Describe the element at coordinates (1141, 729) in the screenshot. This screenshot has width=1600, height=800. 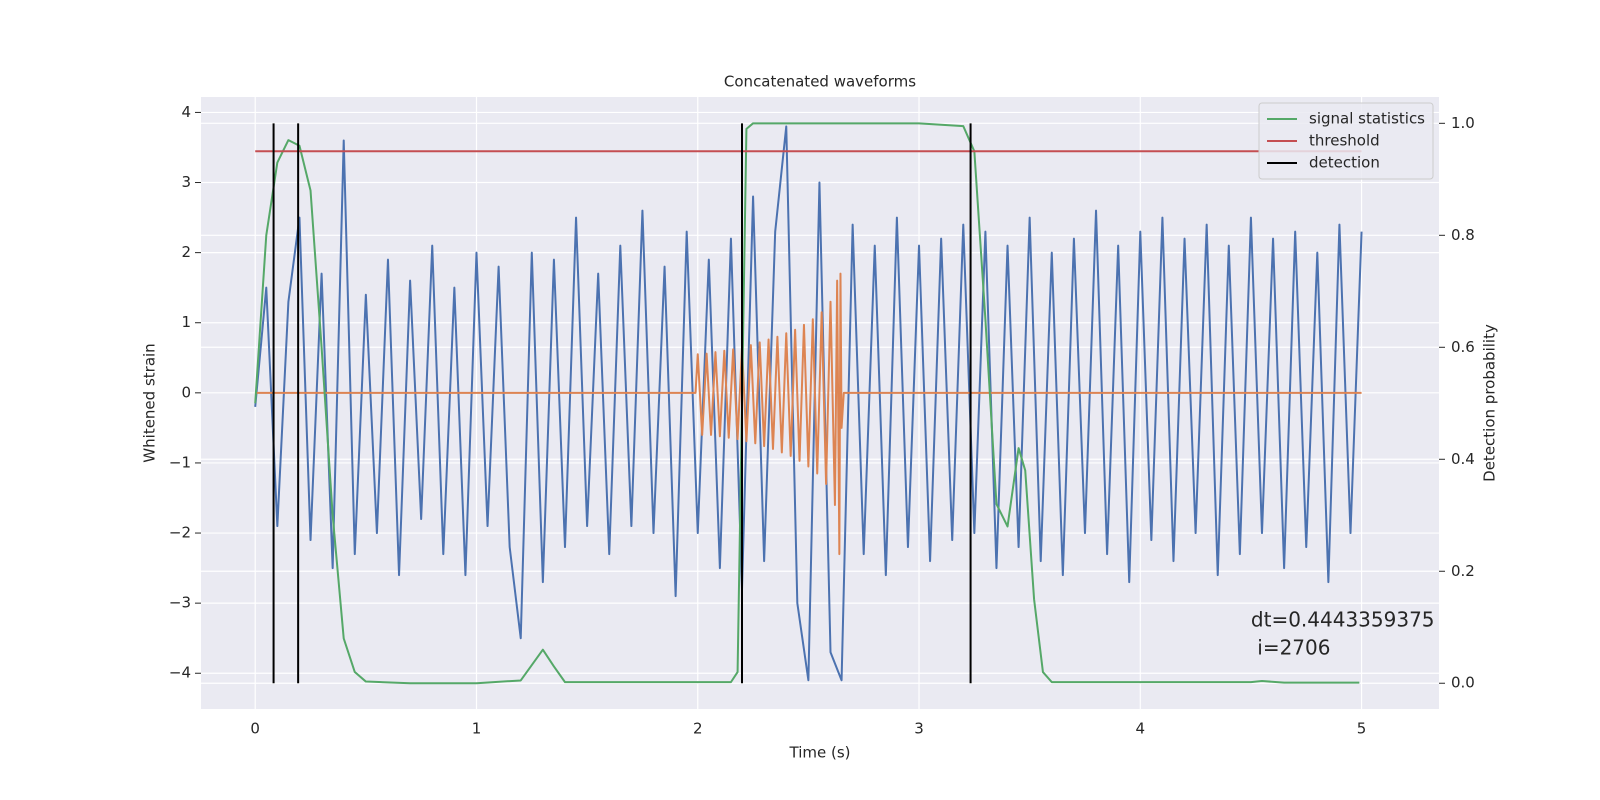
I see `x-tick-label: 4` at that location.